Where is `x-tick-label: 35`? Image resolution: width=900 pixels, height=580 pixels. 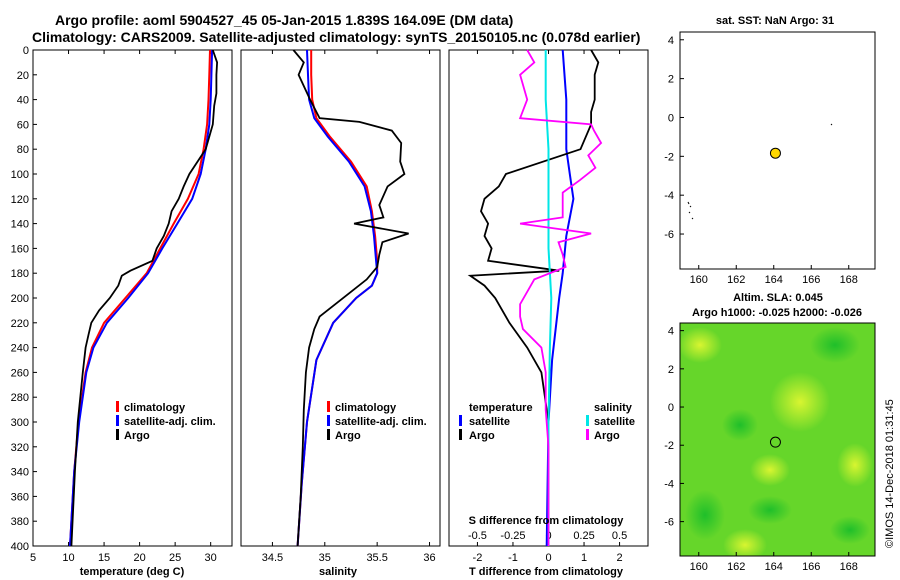
x-tick-label: 35 is located at coordinates (325, 558).